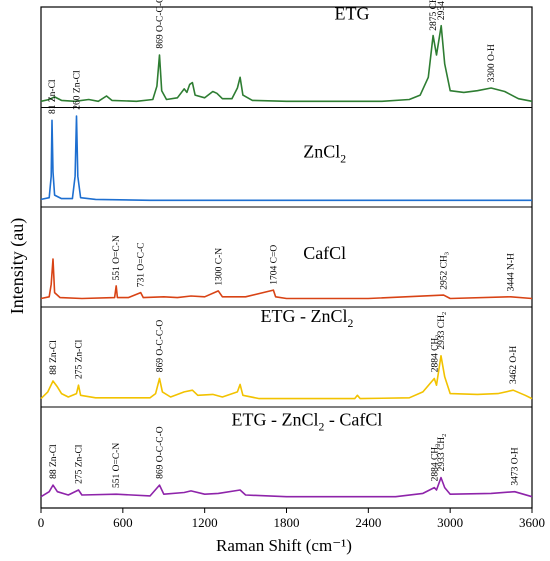 This screenshot has height=561, width=550. Describe the element at coordinates (516, 466) in the screenshot. I see `peak-annotation: 3473 O-H` at that location.